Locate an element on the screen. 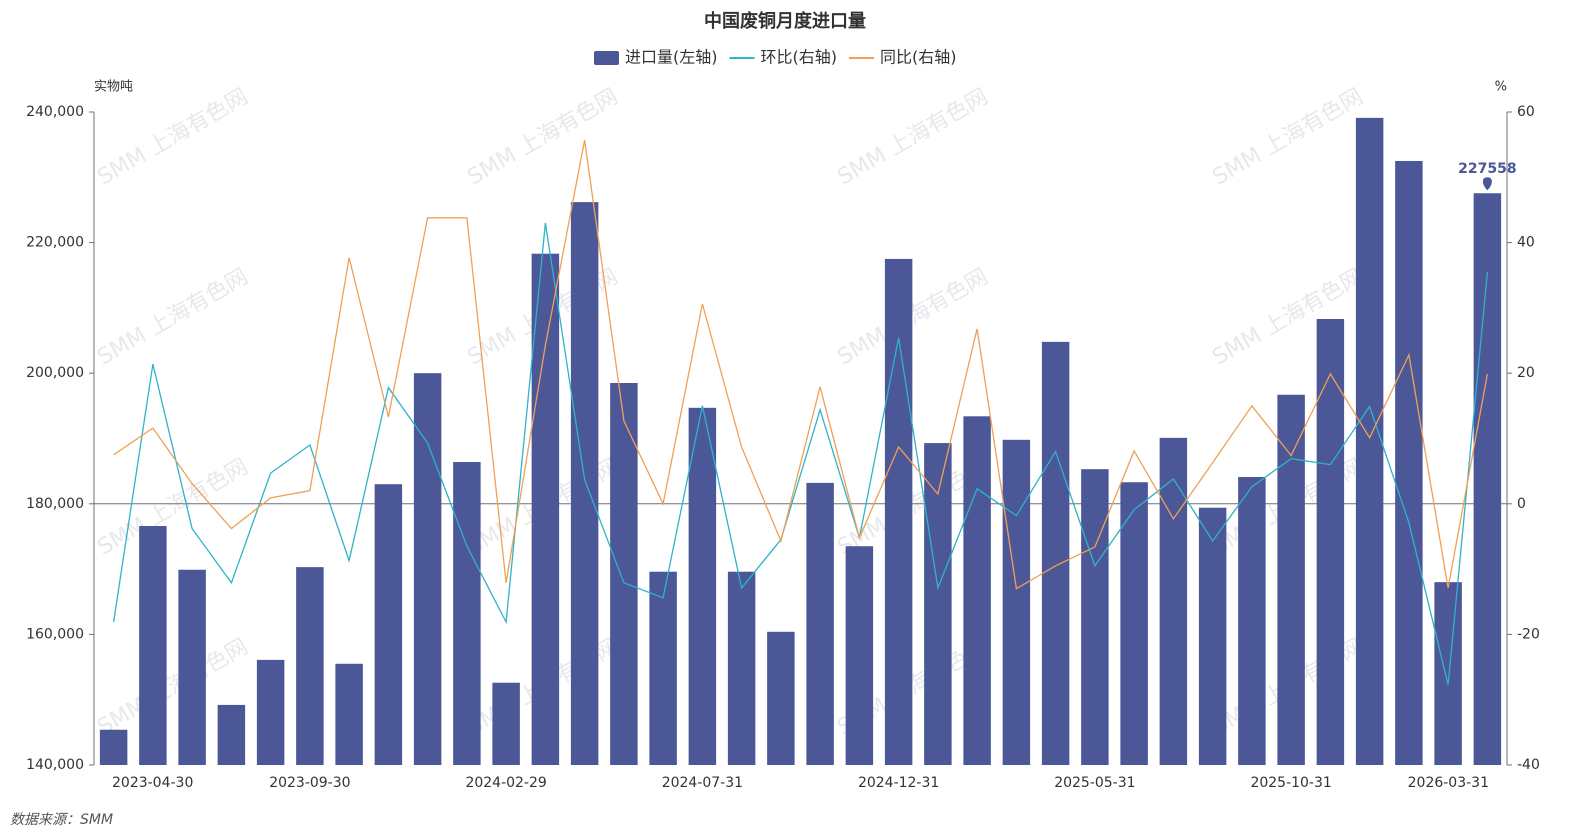 This screenshot has width=1577, height=840. y-tick-label: 220,000 is located at coordinates (55, 243).